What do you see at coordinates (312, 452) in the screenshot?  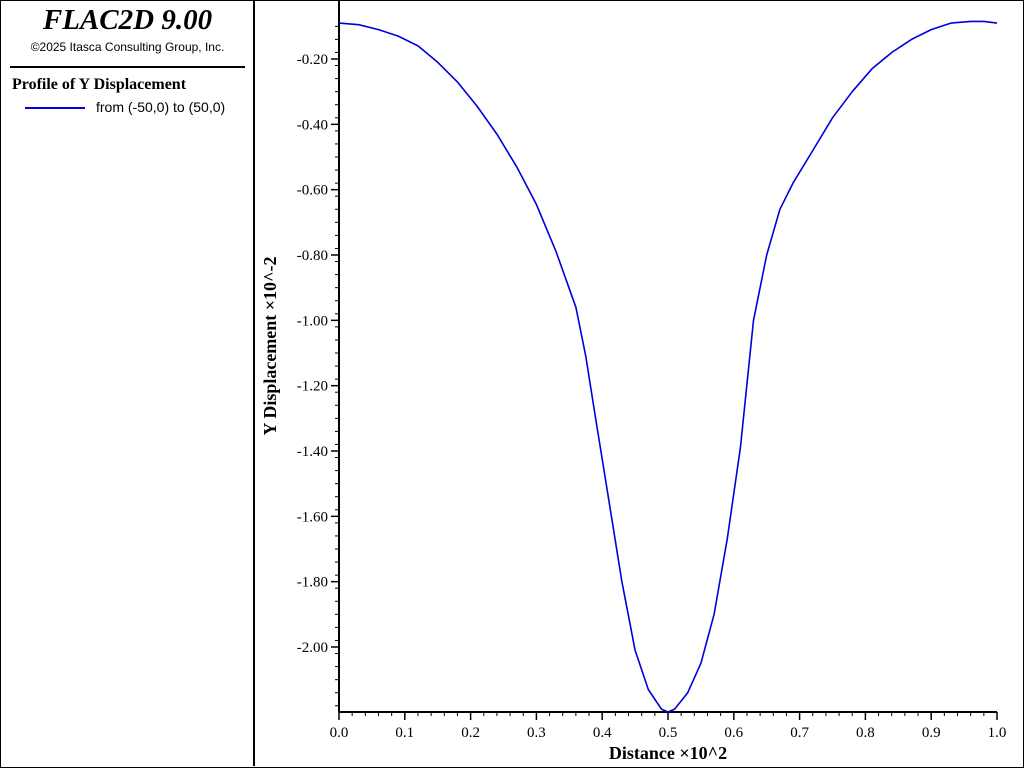 I see `y-tick-label: -1.40` at bounding box center [312, 452].